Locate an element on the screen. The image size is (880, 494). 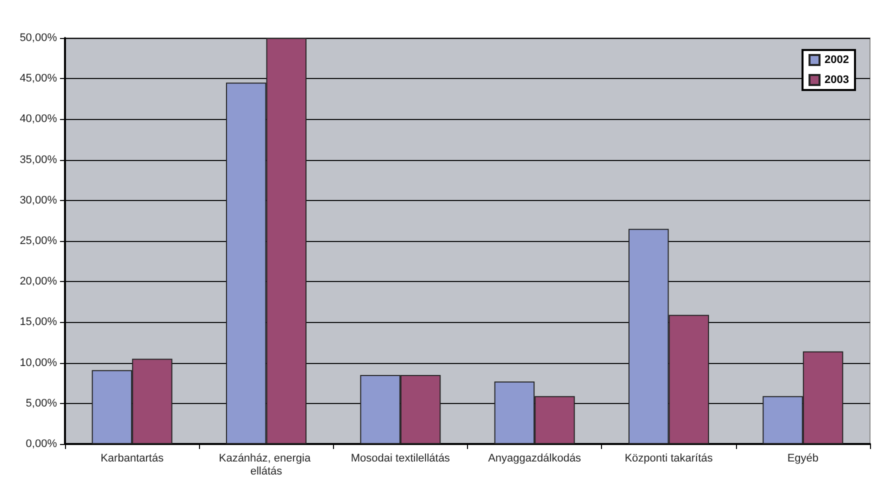
y-tick-label: 35,00% is located at coordinates (39, 160).